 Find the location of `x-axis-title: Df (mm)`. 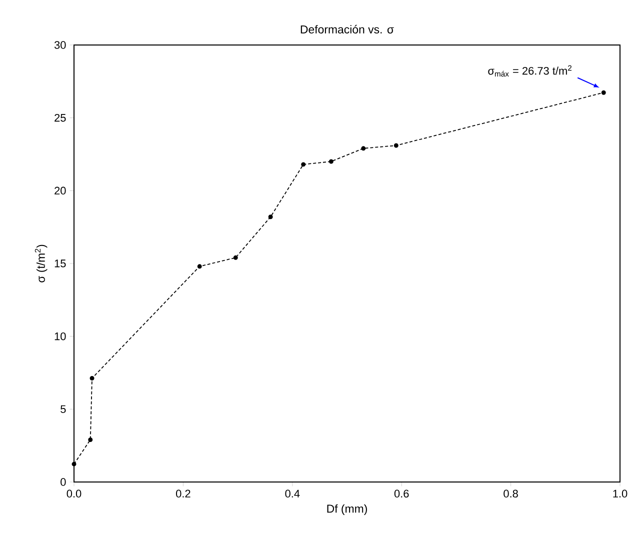

x-axis-title: Df (mm) is located at coordinates (347, 510).